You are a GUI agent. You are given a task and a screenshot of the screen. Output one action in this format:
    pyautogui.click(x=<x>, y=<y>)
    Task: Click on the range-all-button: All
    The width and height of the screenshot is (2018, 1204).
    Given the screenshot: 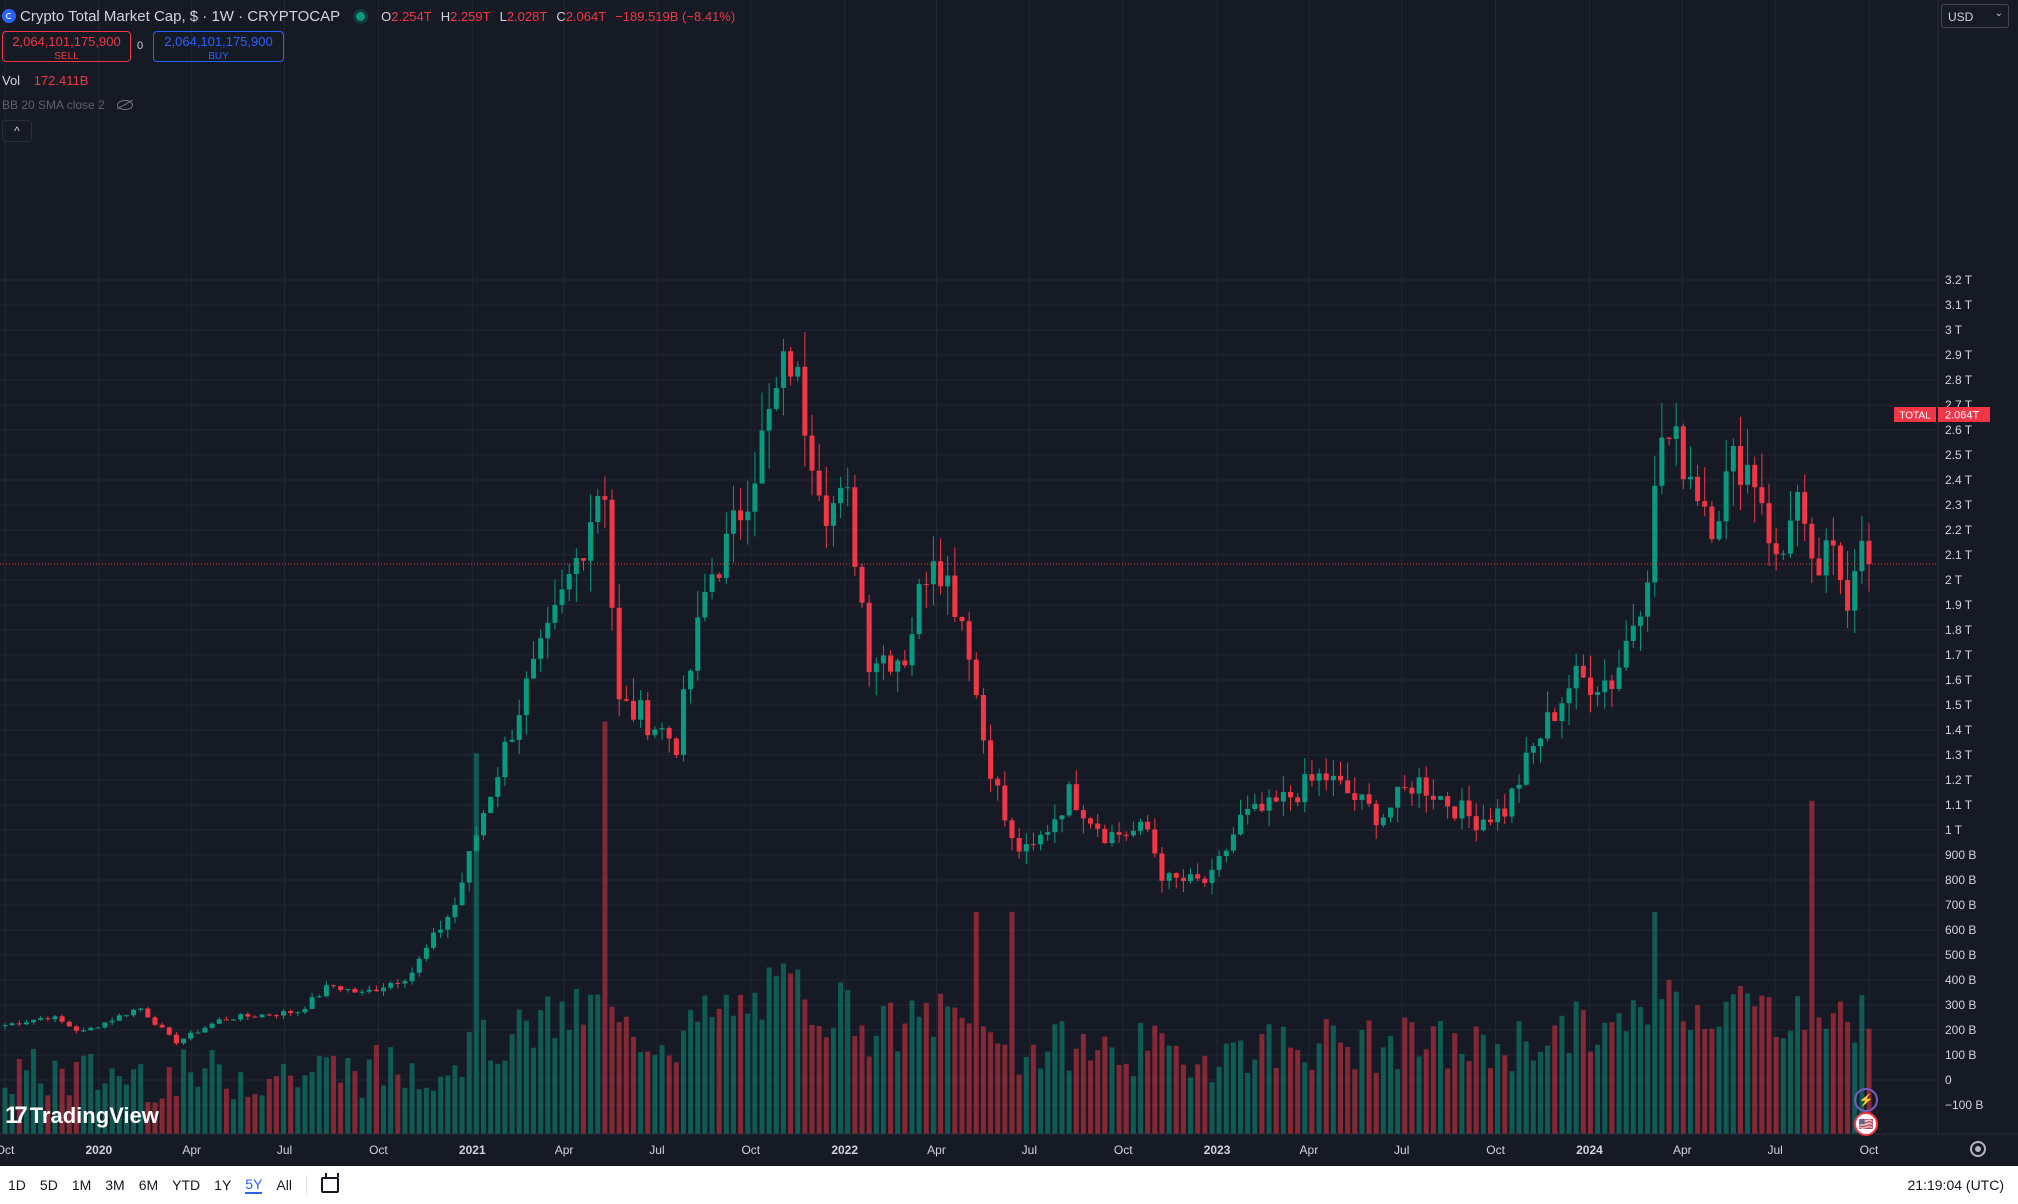 What is the action you would take?
    pyautogui.click(x=284, y=1185)
    